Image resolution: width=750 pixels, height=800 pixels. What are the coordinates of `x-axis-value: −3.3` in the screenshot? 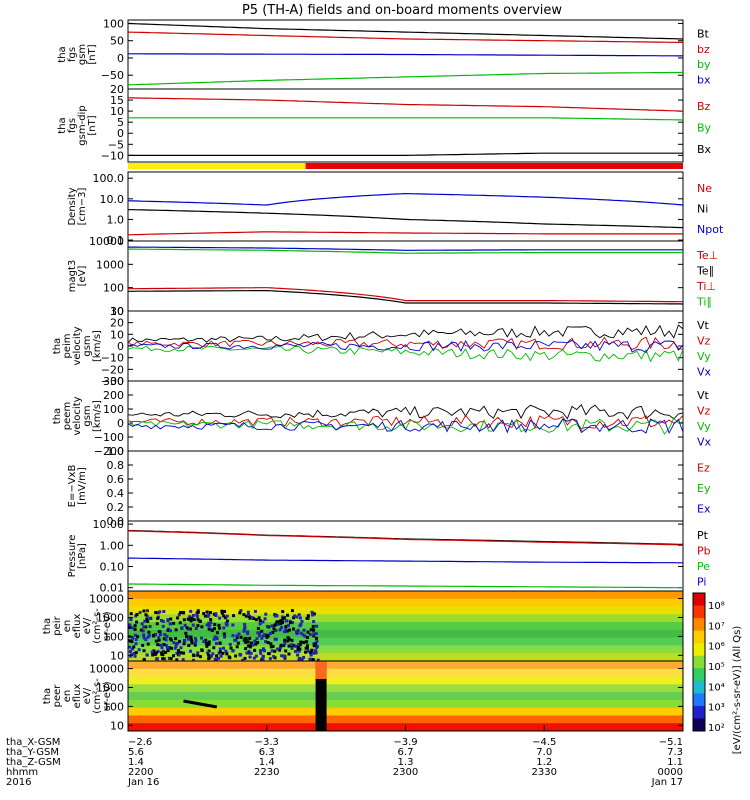 It's located at (267, 742).